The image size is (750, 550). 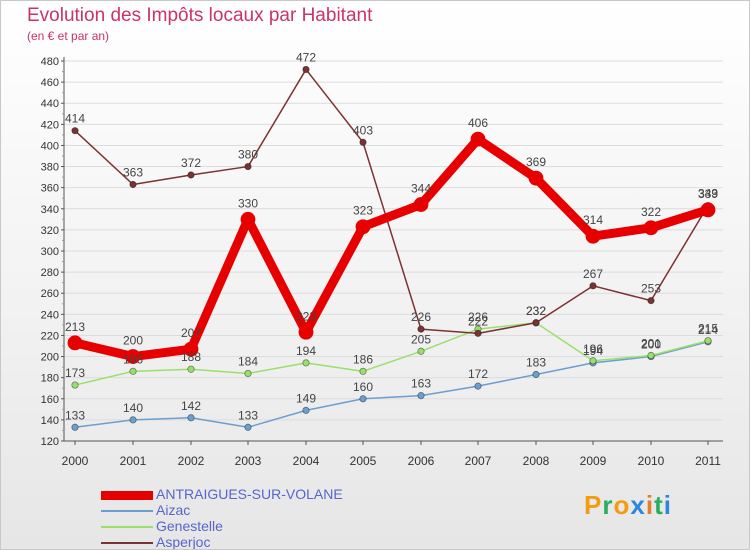 What do you see at coordinates (133, 408) in the screenshot?
I see `data-label: 140` at bounding box center [133, 408].